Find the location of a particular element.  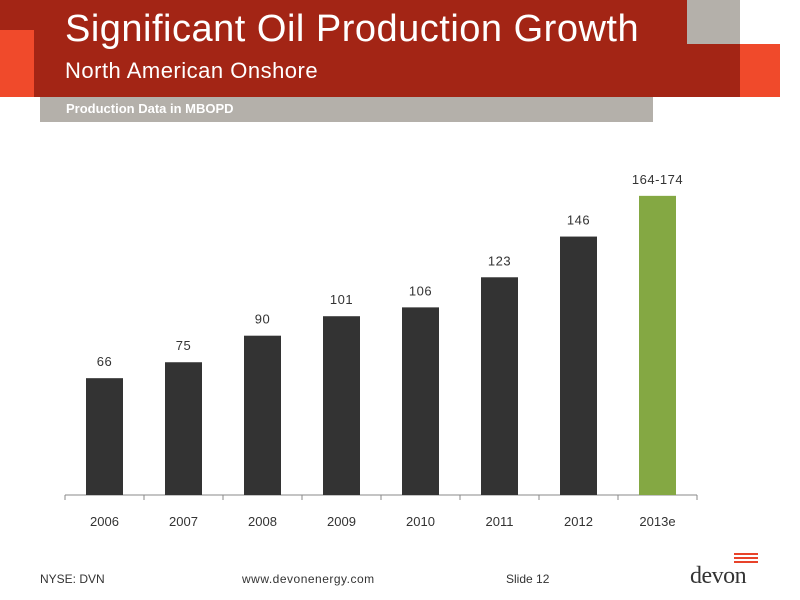

section-label: Production Data in MBOPD is located at coordinates (150, 108).